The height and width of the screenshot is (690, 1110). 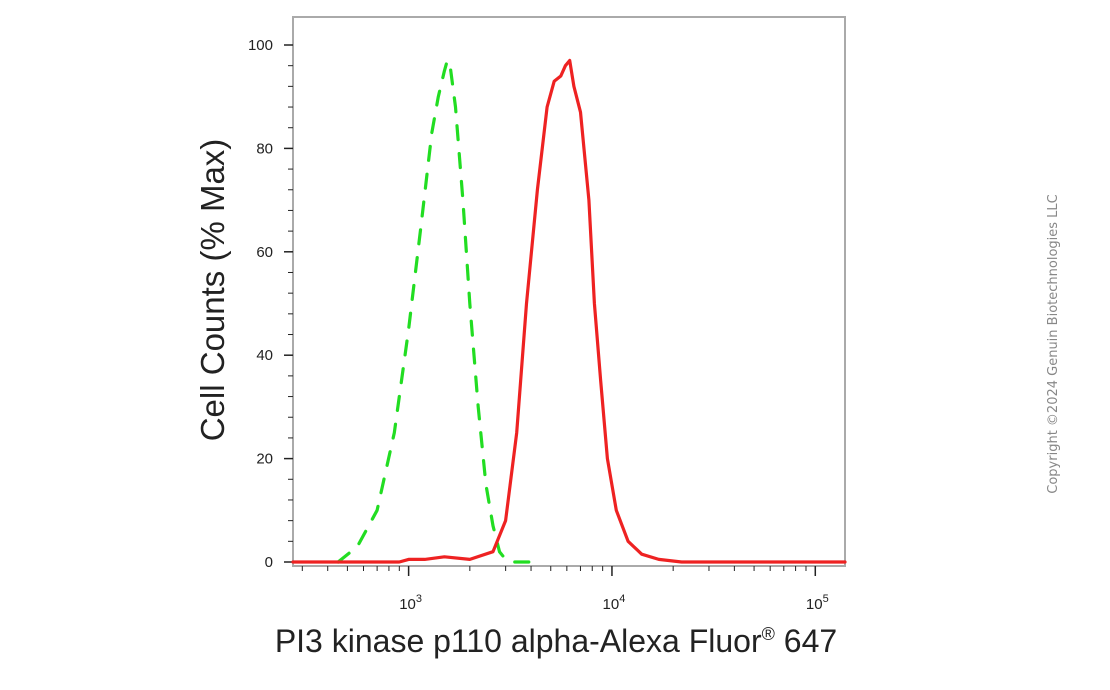 I want to click on x-axis-label-main: PI3 kinase p110 alpha-Alexa Fluor, so click(x=518, y=641).